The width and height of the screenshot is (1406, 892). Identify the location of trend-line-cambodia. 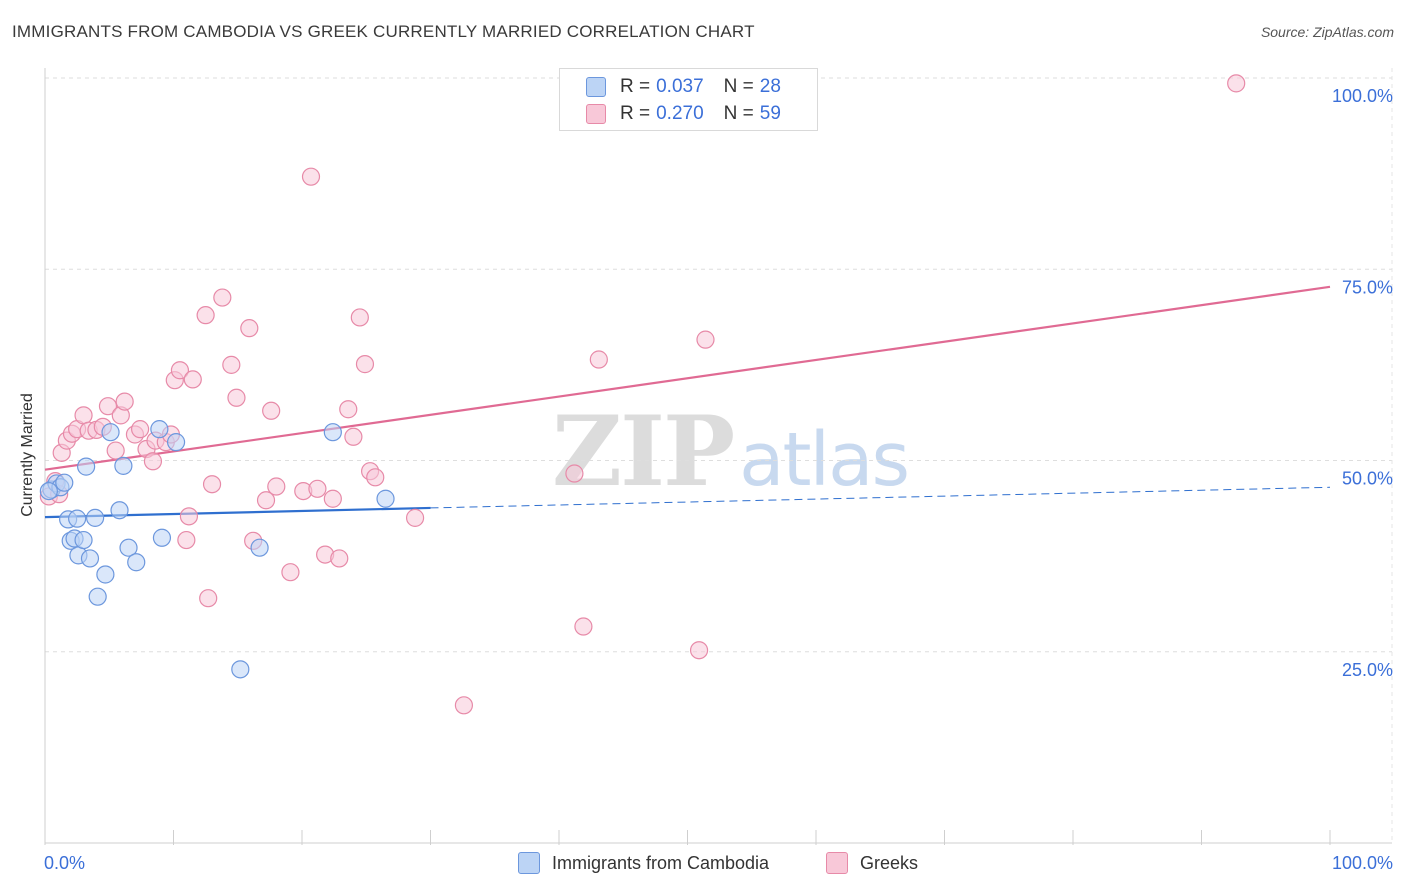
(237, 512).